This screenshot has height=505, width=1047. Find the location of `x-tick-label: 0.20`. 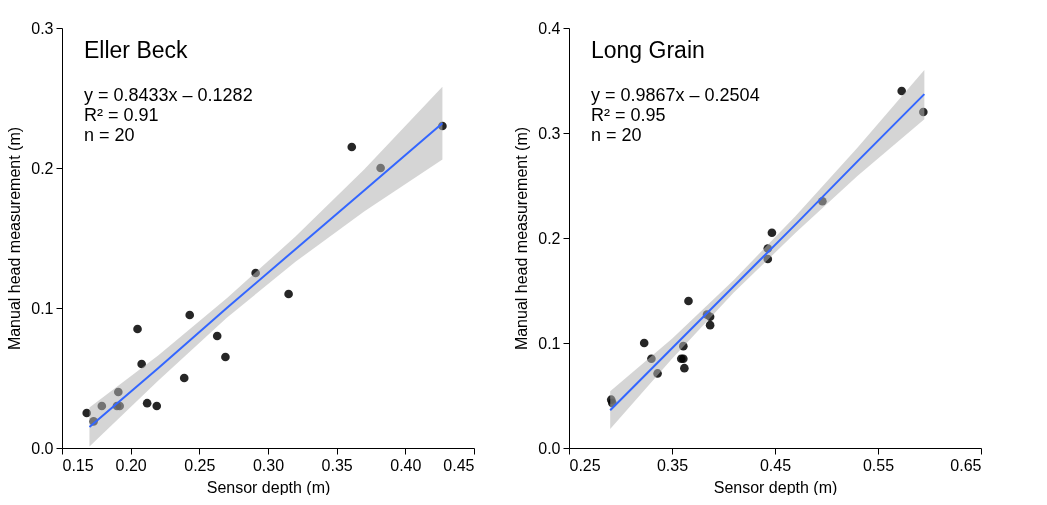

x-tick-label: 0.20 is located at coordinates (131, 465).